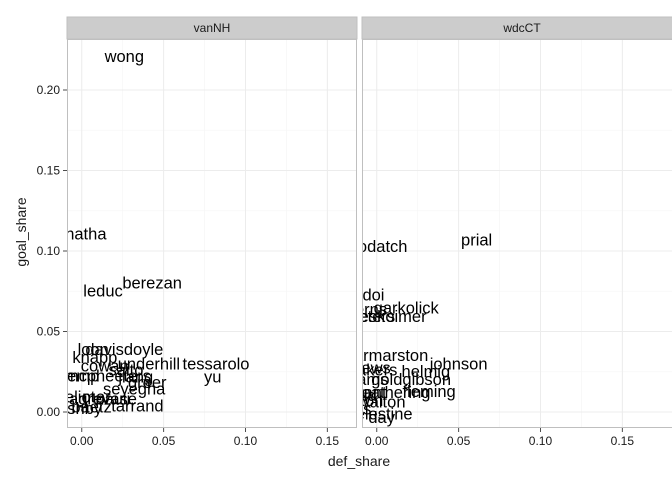 The image size is (672, 480). Describe the element at coordinates (381, 403) in the screenshot. I see `point-label: walton` at that location.